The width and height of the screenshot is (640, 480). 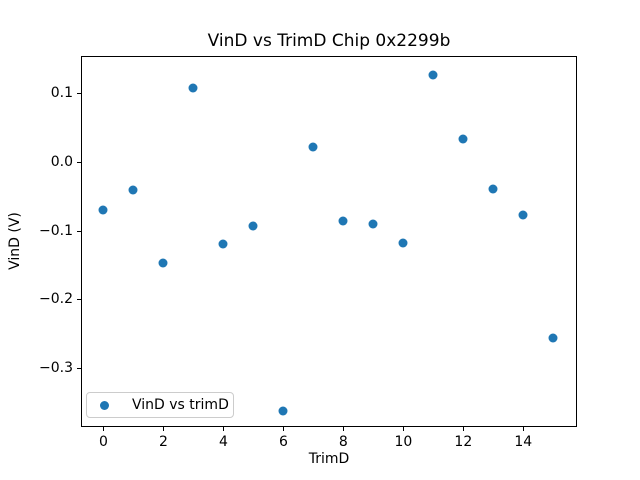 What do you see at coordinates (103, 442) in the screenshot?
I see `x-tick-label: 0` at bounding box center [103, 442].